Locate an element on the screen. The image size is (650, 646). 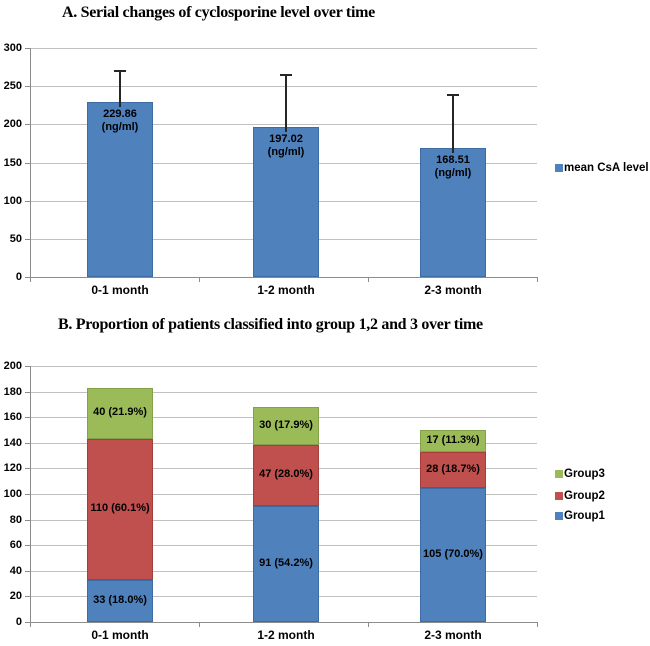
y-axis-label: 80 is located at coordinates (15, 520).